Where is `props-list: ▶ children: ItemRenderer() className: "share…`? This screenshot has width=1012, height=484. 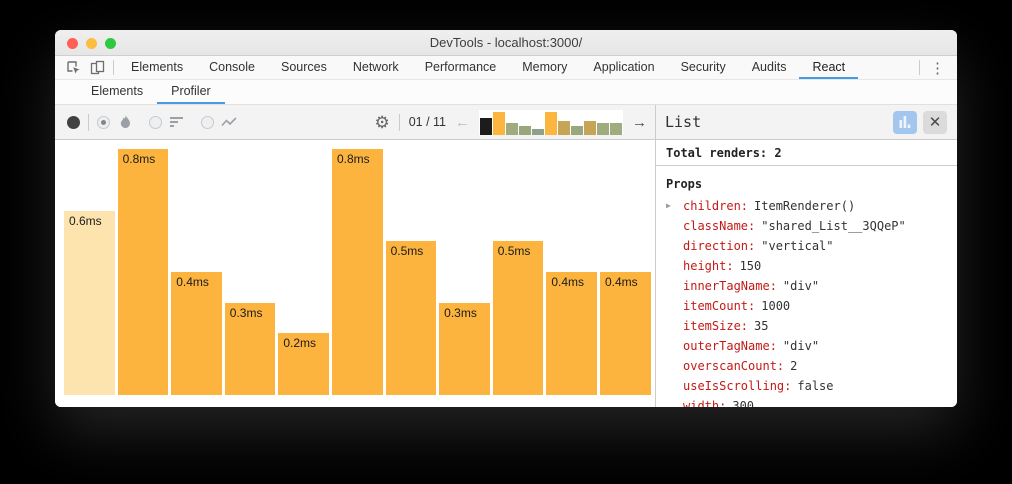
props-list: ▶ children: ItemRenderer() className: "share… is located at coordinates (806, 301).